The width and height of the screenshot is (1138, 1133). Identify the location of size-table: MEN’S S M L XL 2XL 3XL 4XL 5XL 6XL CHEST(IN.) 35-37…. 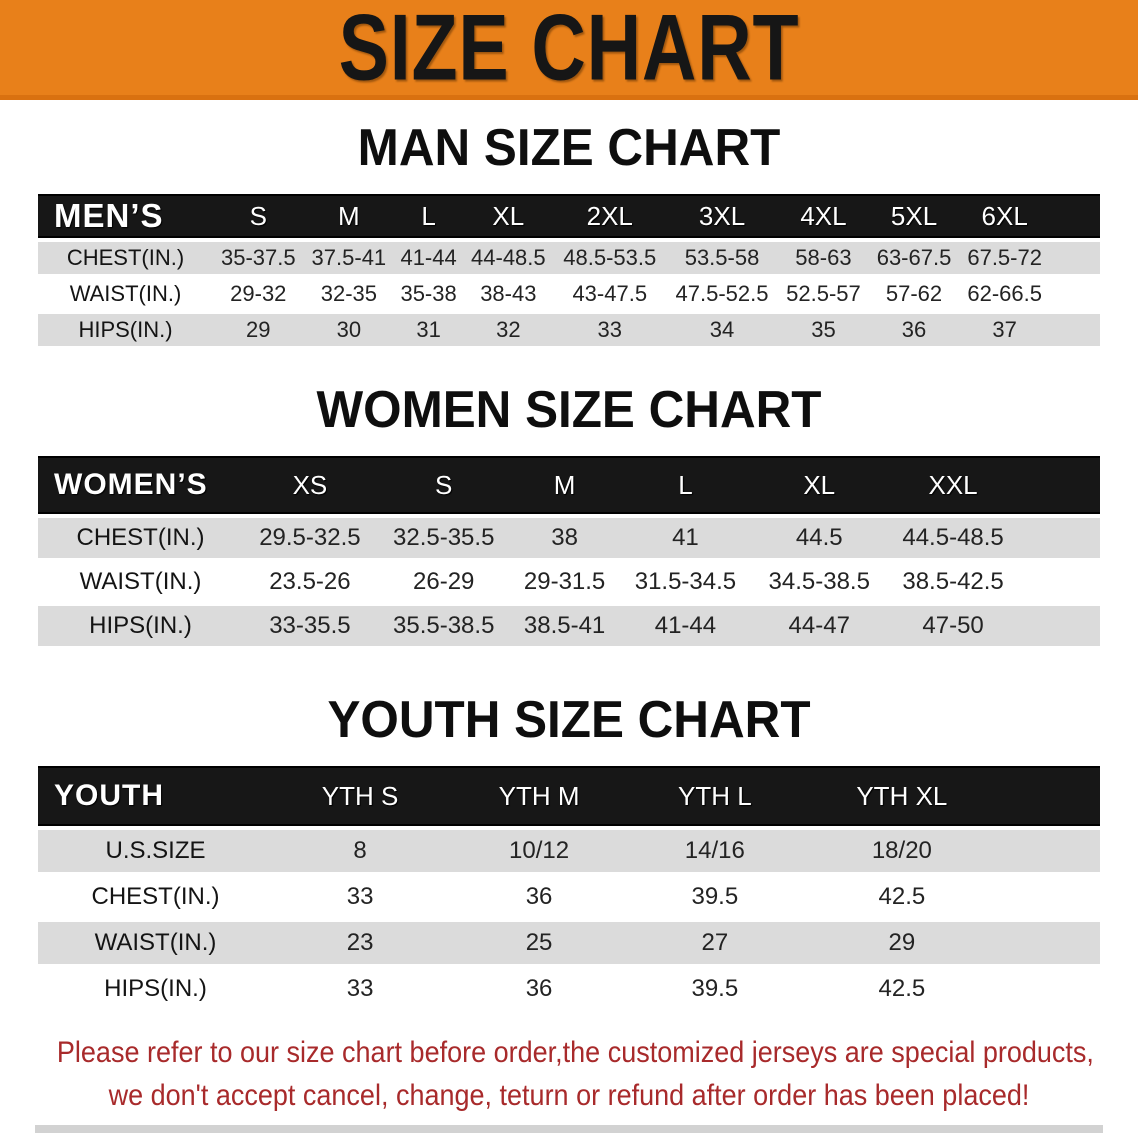
(569, 270).